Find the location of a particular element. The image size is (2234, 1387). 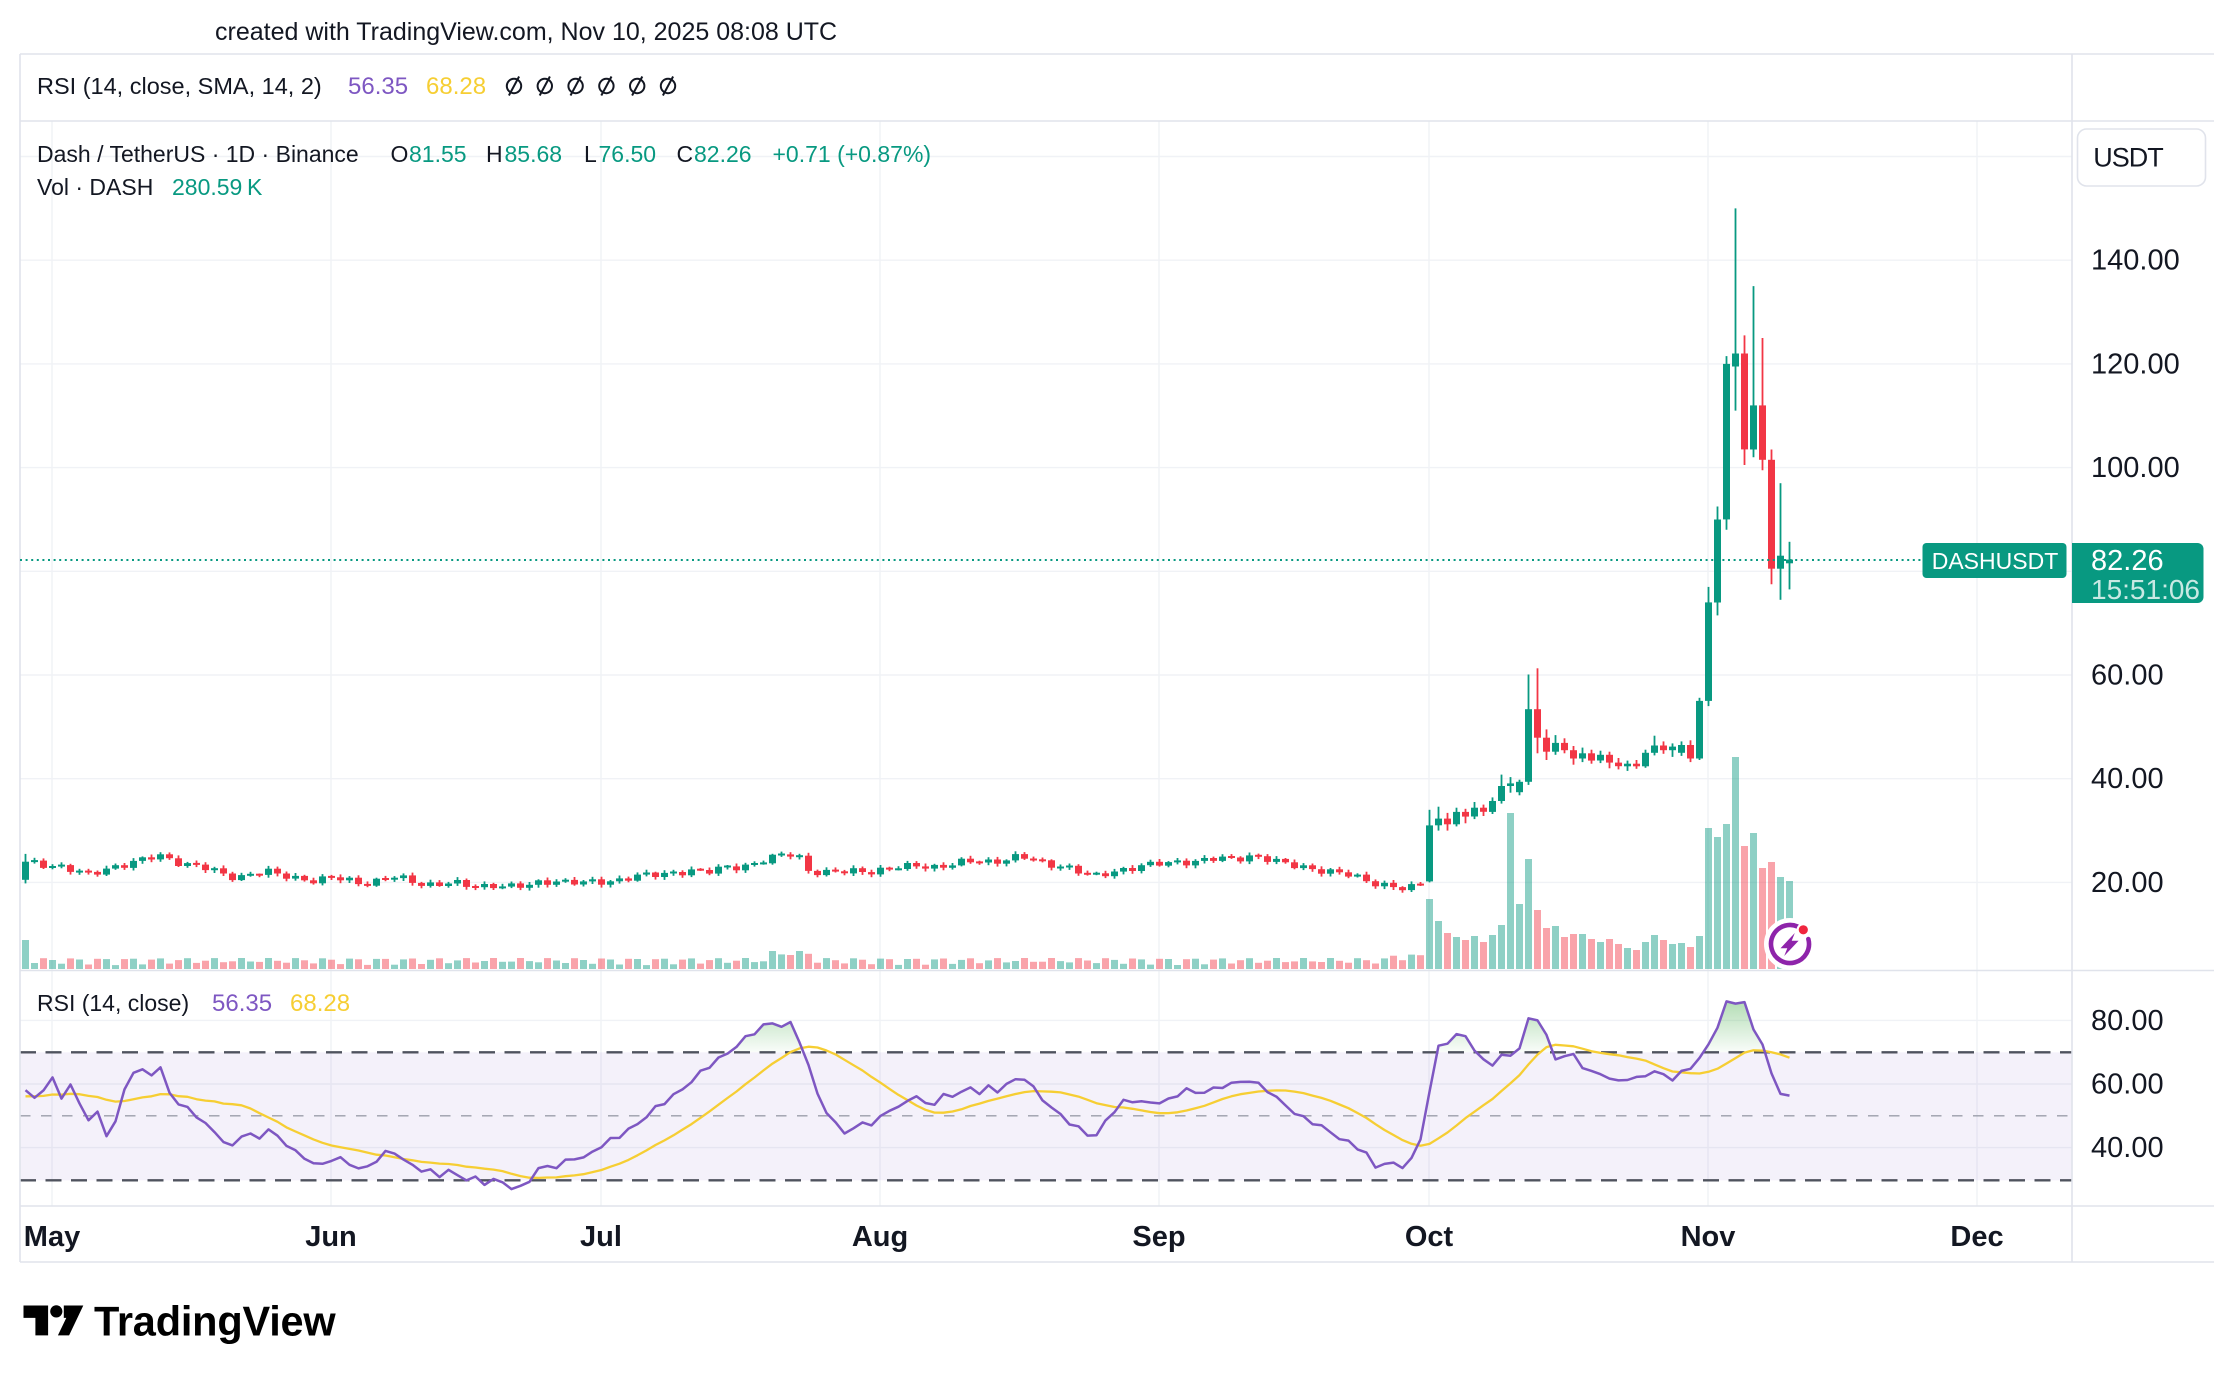

svg-text: RSI (14, close) is located at coordinates (113, 1003).